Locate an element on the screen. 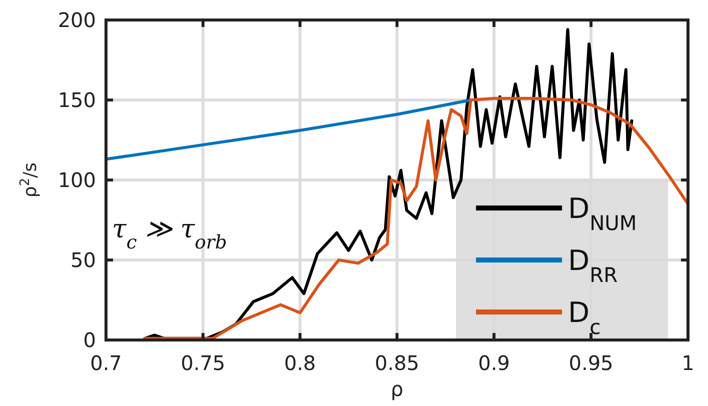 This screenshot has width=708, height=406. legend-label: D$_{NUM}$ is located at coordinates (602, 213).